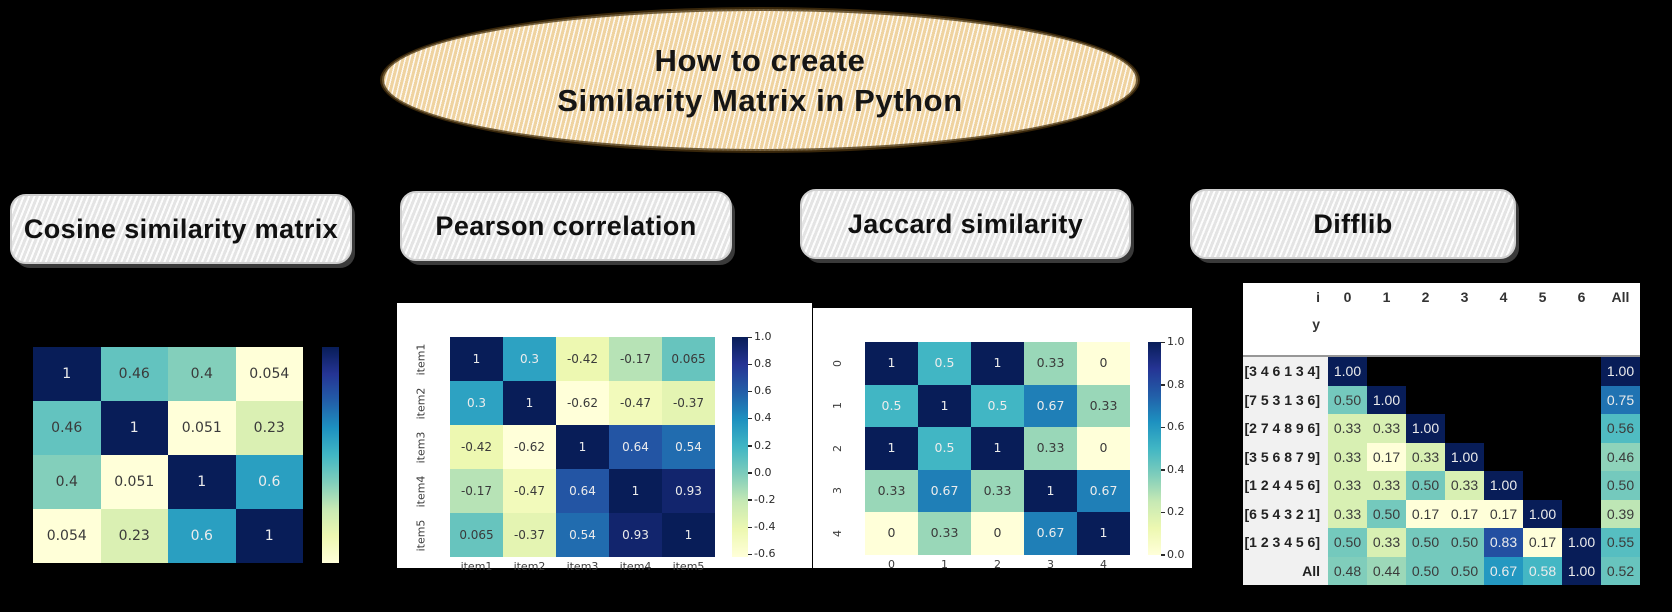  What do you see at coordinates (1285, 399) in the screenshot?
I see `table-row-label: [7 5 3 1 3 6]` at bounding box center [1285, 399].